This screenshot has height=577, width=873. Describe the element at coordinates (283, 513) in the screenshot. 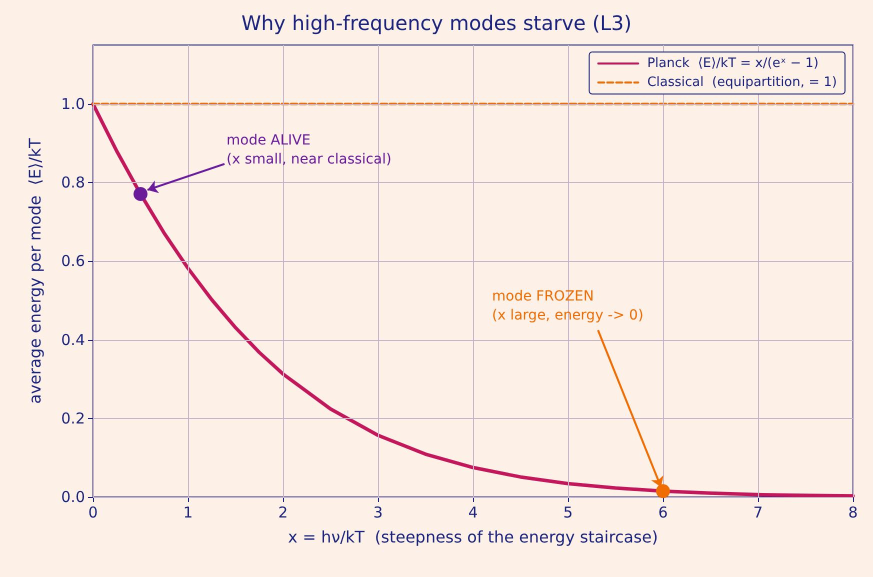

I see `x-tick-label: 2` at that location.